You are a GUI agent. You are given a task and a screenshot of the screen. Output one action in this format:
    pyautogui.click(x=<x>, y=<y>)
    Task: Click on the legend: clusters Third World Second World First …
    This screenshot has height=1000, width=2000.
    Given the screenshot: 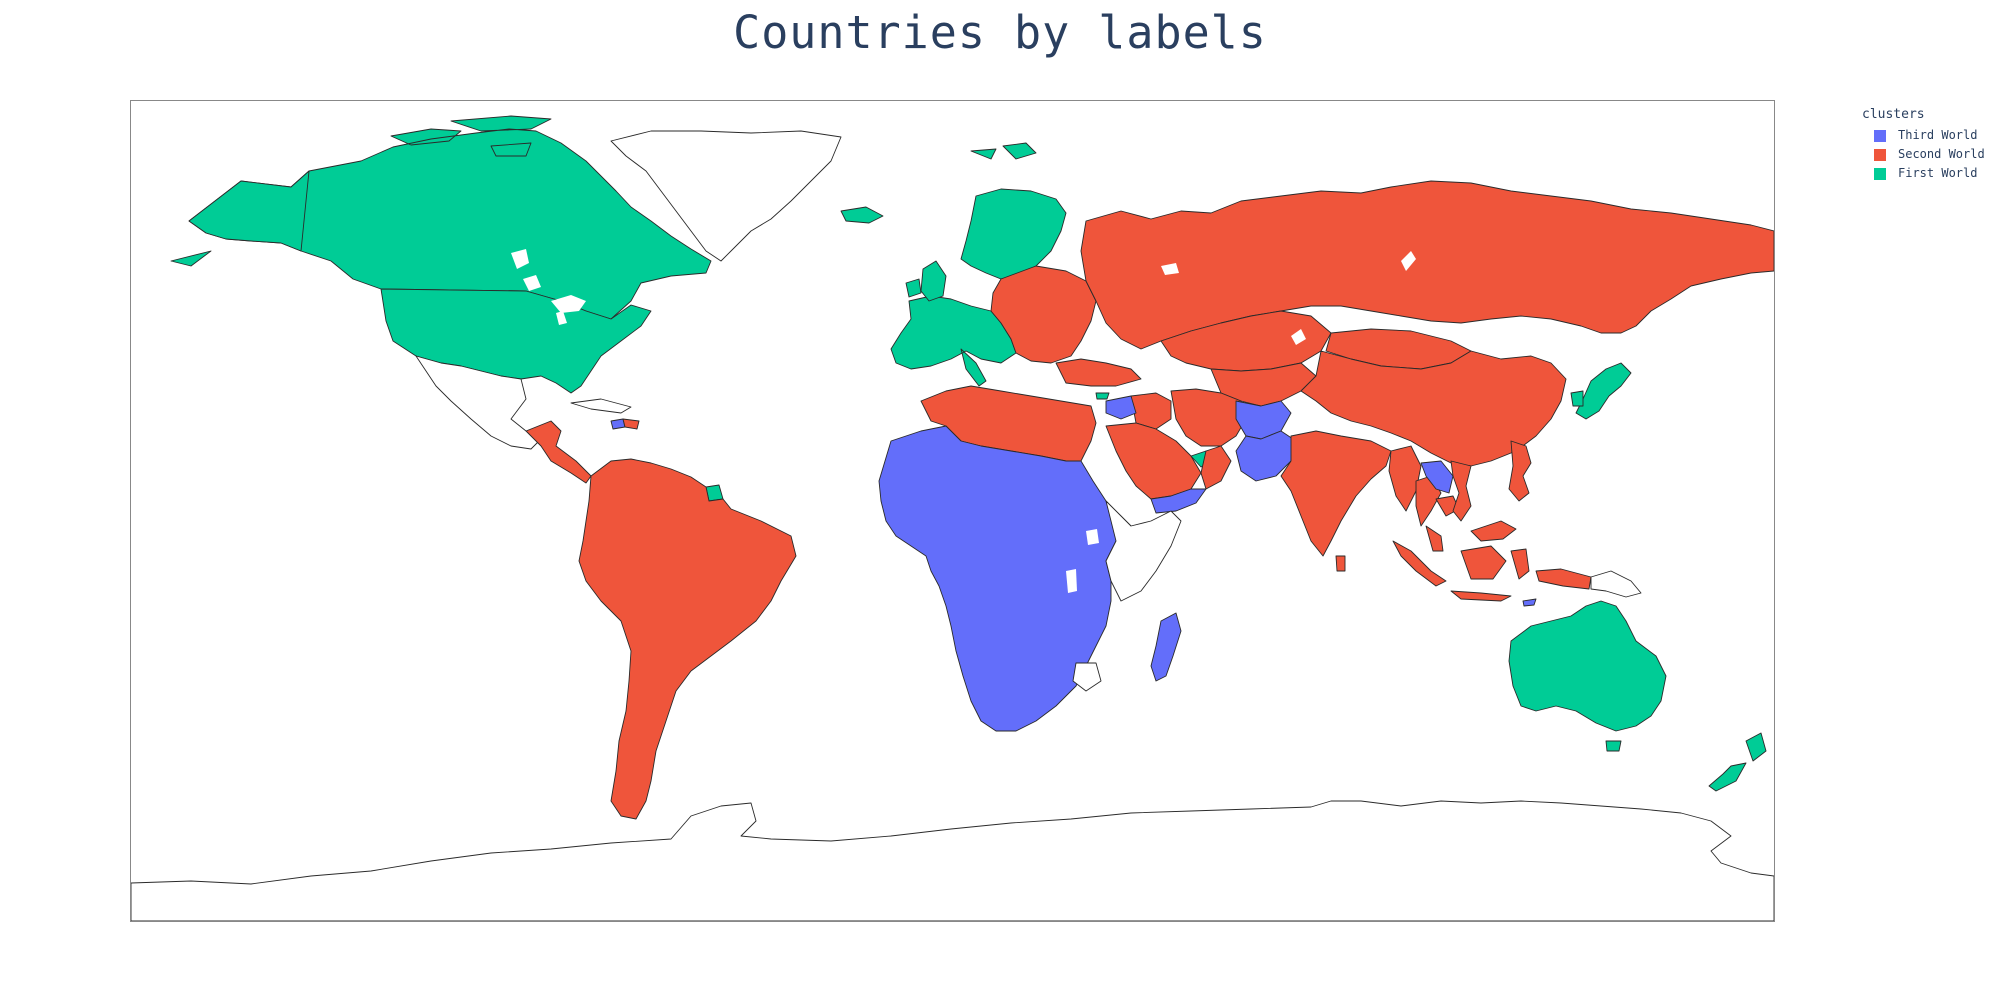 What is the action you would take?
    pyautogui.click(x=1927, y=144)
    